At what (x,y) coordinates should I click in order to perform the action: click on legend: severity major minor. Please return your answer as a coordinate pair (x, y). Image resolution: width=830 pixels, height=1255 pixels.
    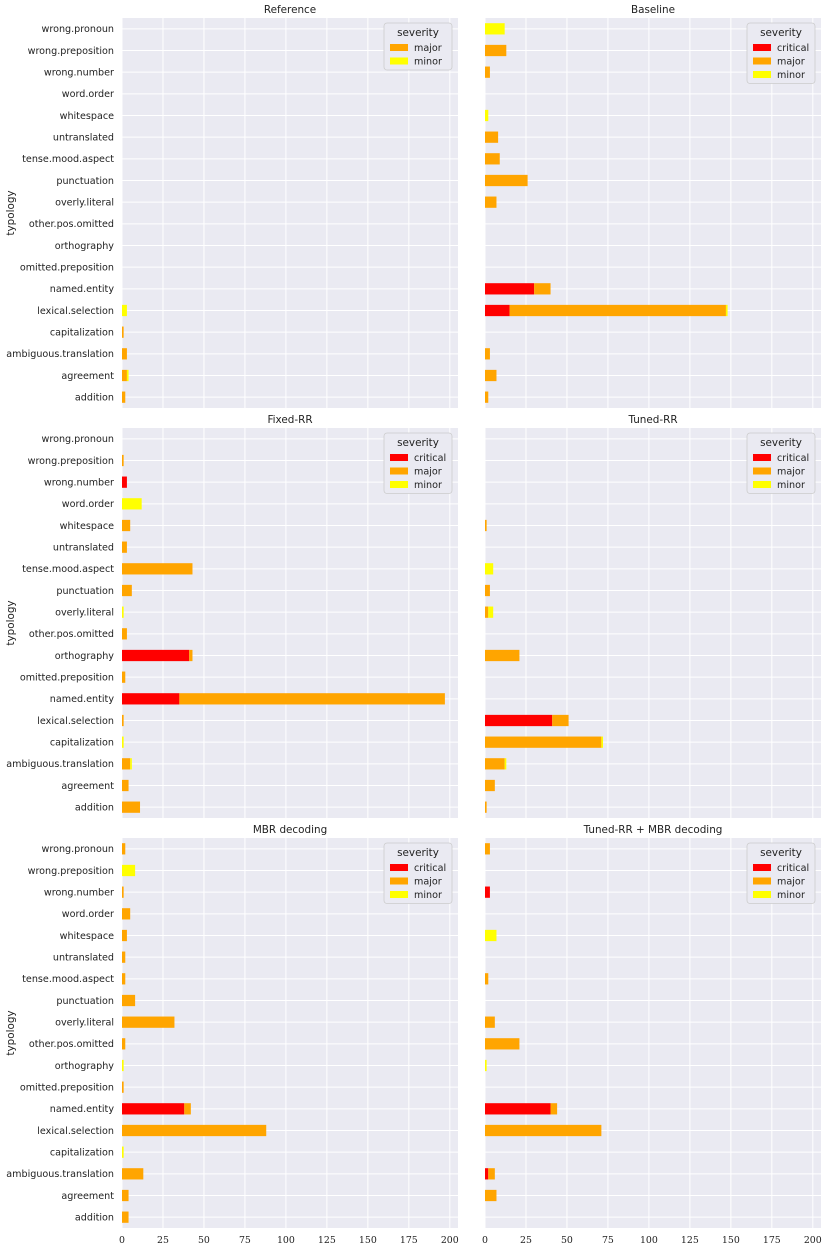
    Looking at the image, I should click on (418, 46).